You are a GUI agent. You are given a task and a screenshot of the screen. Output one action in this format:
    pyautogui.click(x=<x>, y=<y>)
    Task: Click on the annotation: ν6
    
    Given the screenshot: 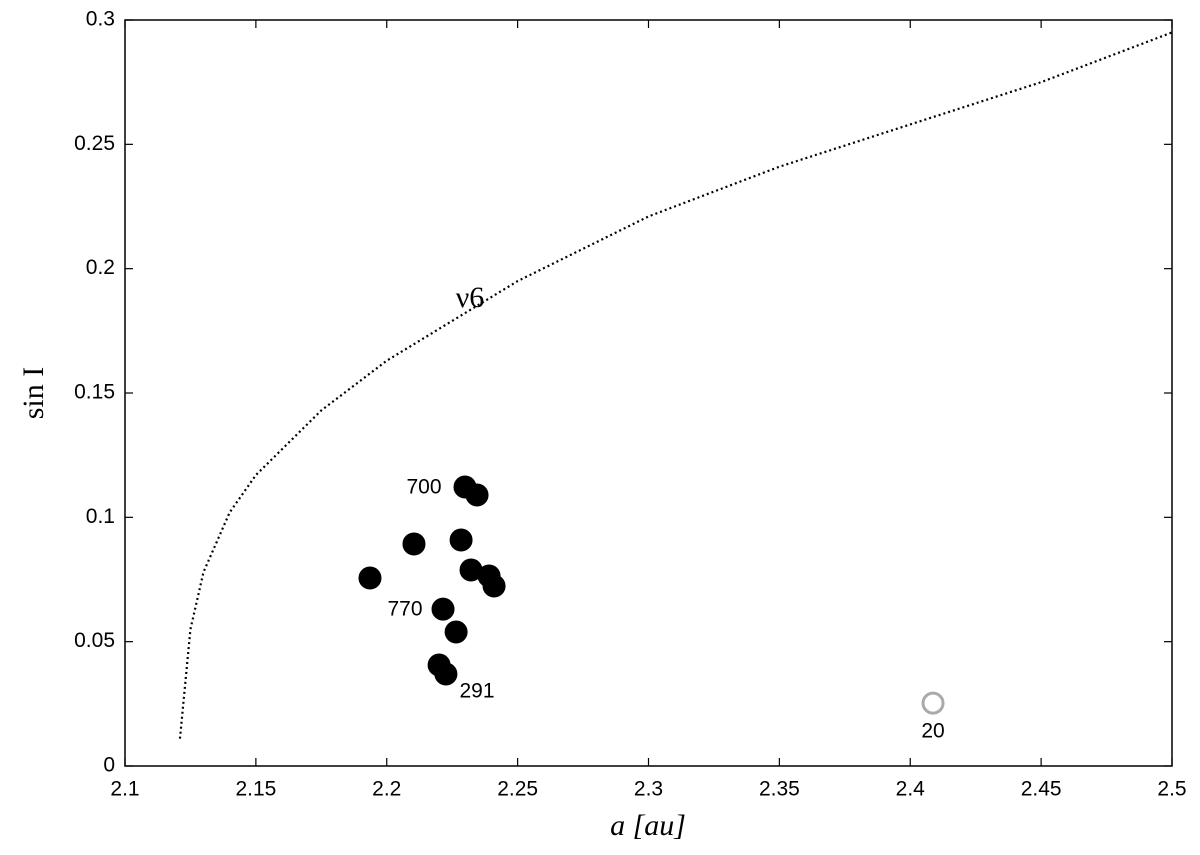 What is the action you would take?
    pyautogui.click(x=470, y=297)
    